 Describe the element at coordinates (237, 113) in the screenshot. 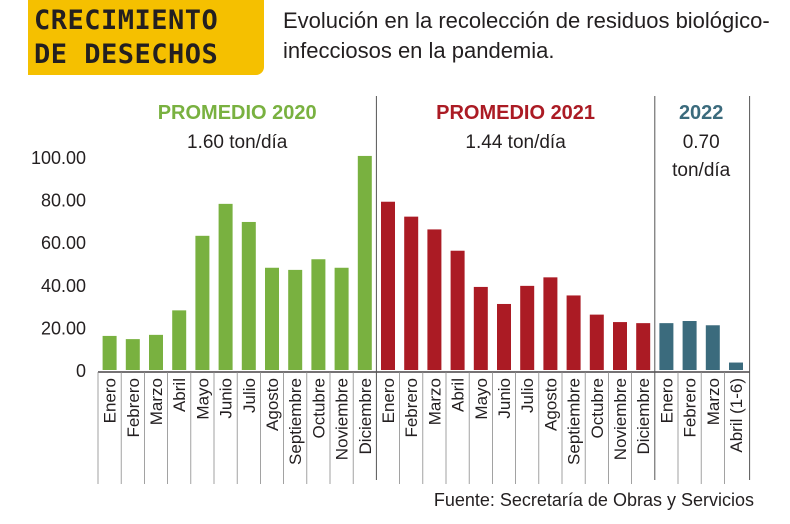

I see `group-header-2020: PROMEDIO 2020` at that location.